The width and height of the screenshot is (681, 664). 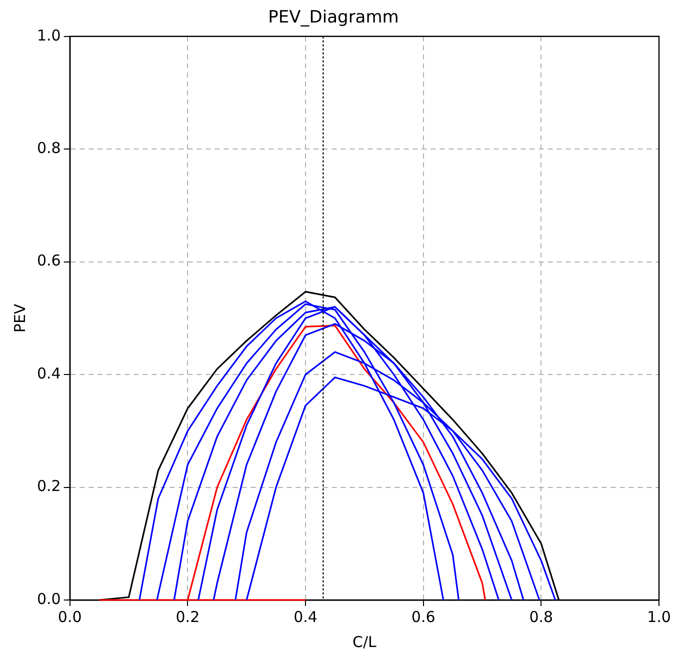 I want to click on y-tick-label: 0.4, so click(x=48, y=373).